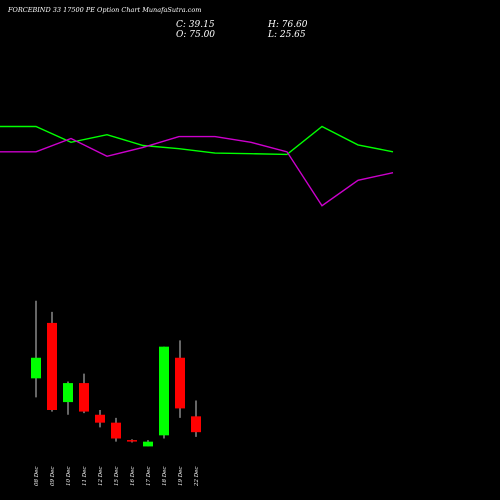 The width and height of the screenshot is (500, 500). Describe the element at coordinates (288, 25) in the screenshot. I see `high-value: H: 76.60` at that location.